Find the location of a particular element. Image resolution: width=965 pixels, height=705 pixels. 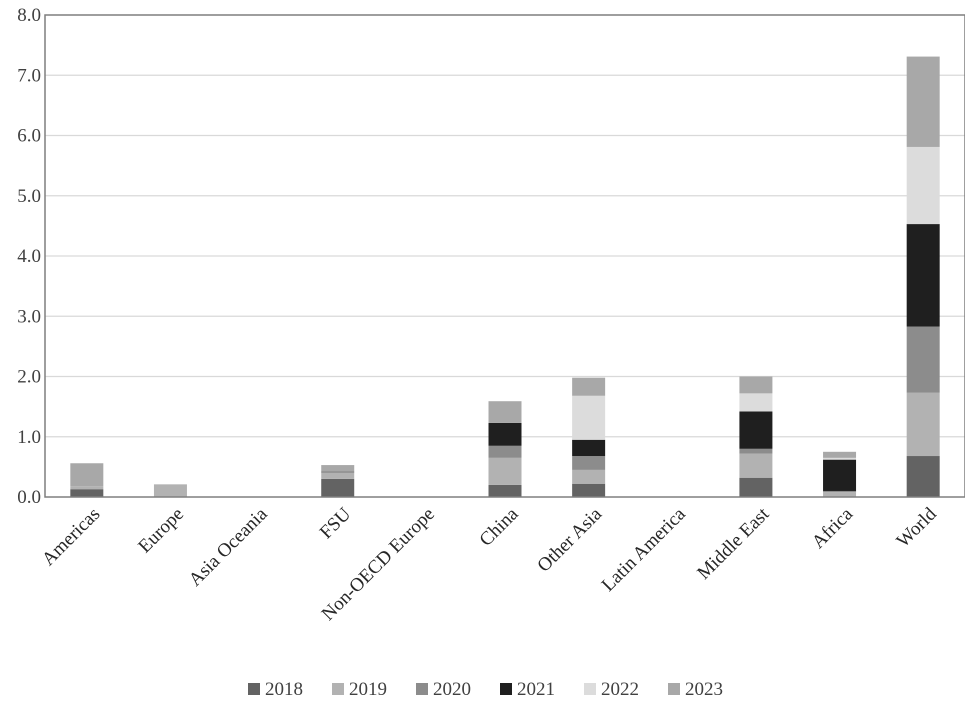

bar-segment-africa-2020 is located at coordinates (840, 491).